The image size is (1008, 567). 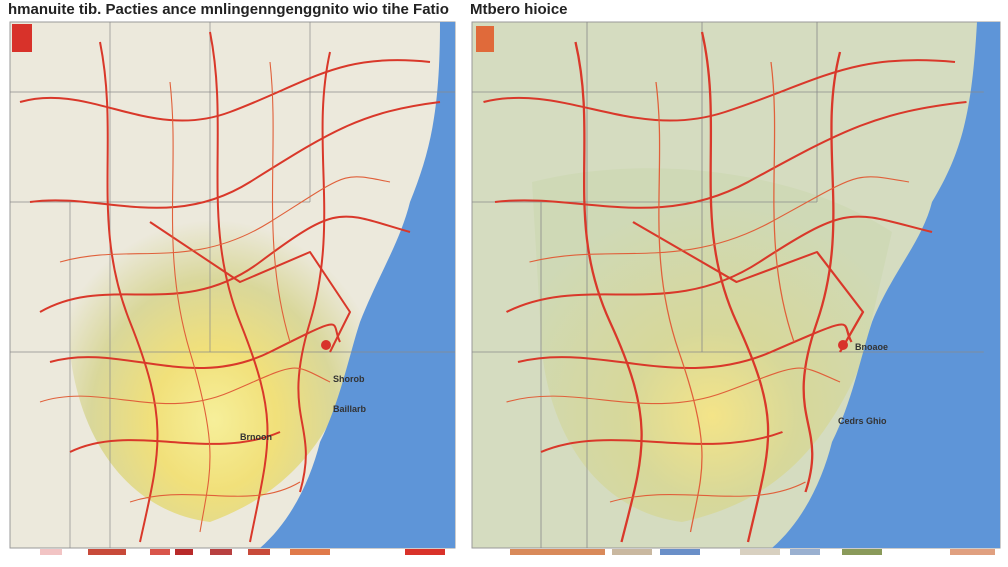 What do you see at coordinates (256, 437) in the screenshot?
I see `place-label: Brnoon` at bounding box center [256, 437].